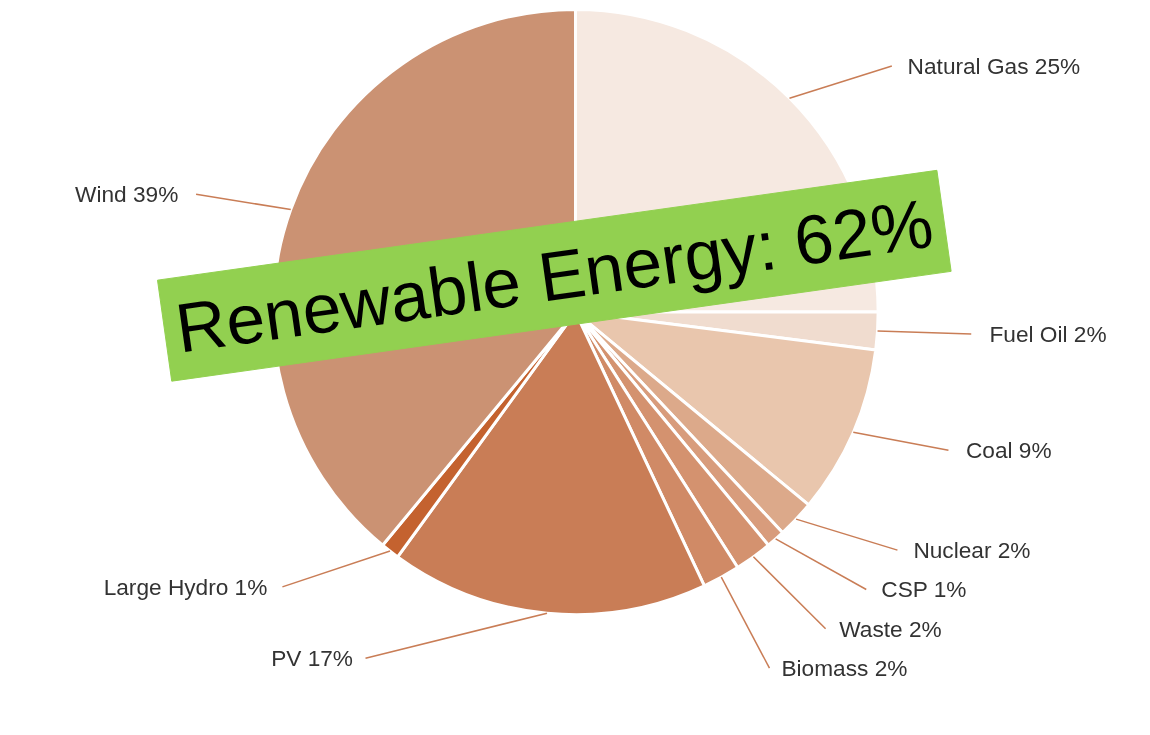 Image resolution: width=1150 pixels, height=735 pixels. Describe the element at coordinates (185, 586) in the screenshot. I see `slice-label: Large Hydro 1%` at that location.